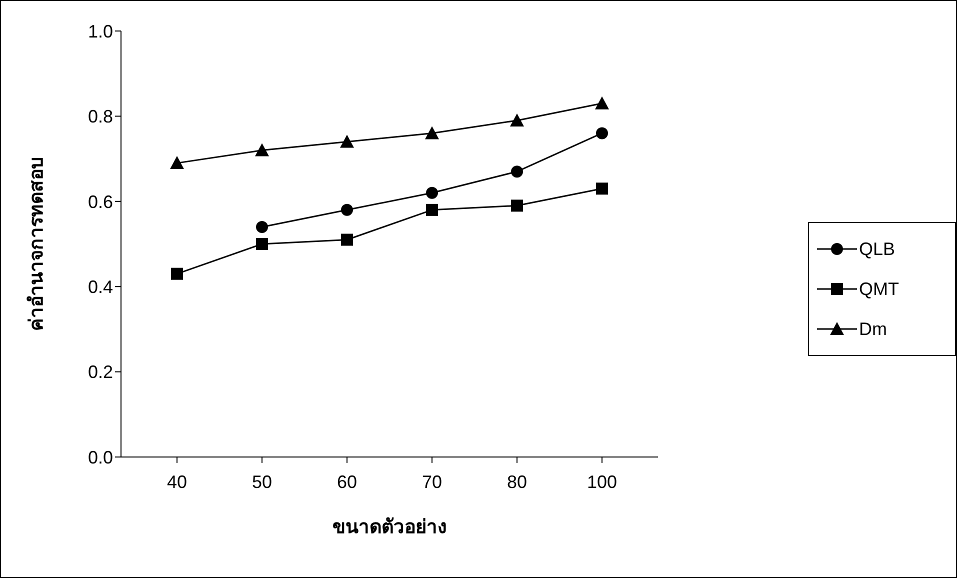  What do you see at coordinates (100, 457) in the screenshot?
I see `y-tick-label: 0.0` at bounding box center [100, 457].